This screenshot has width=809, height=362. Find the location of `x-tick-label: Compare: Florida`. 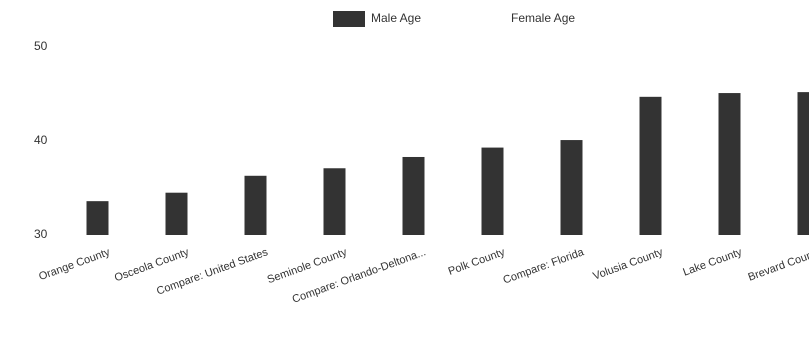

x-tick-label: Compare: Florida is located at coordinates (544, 266).